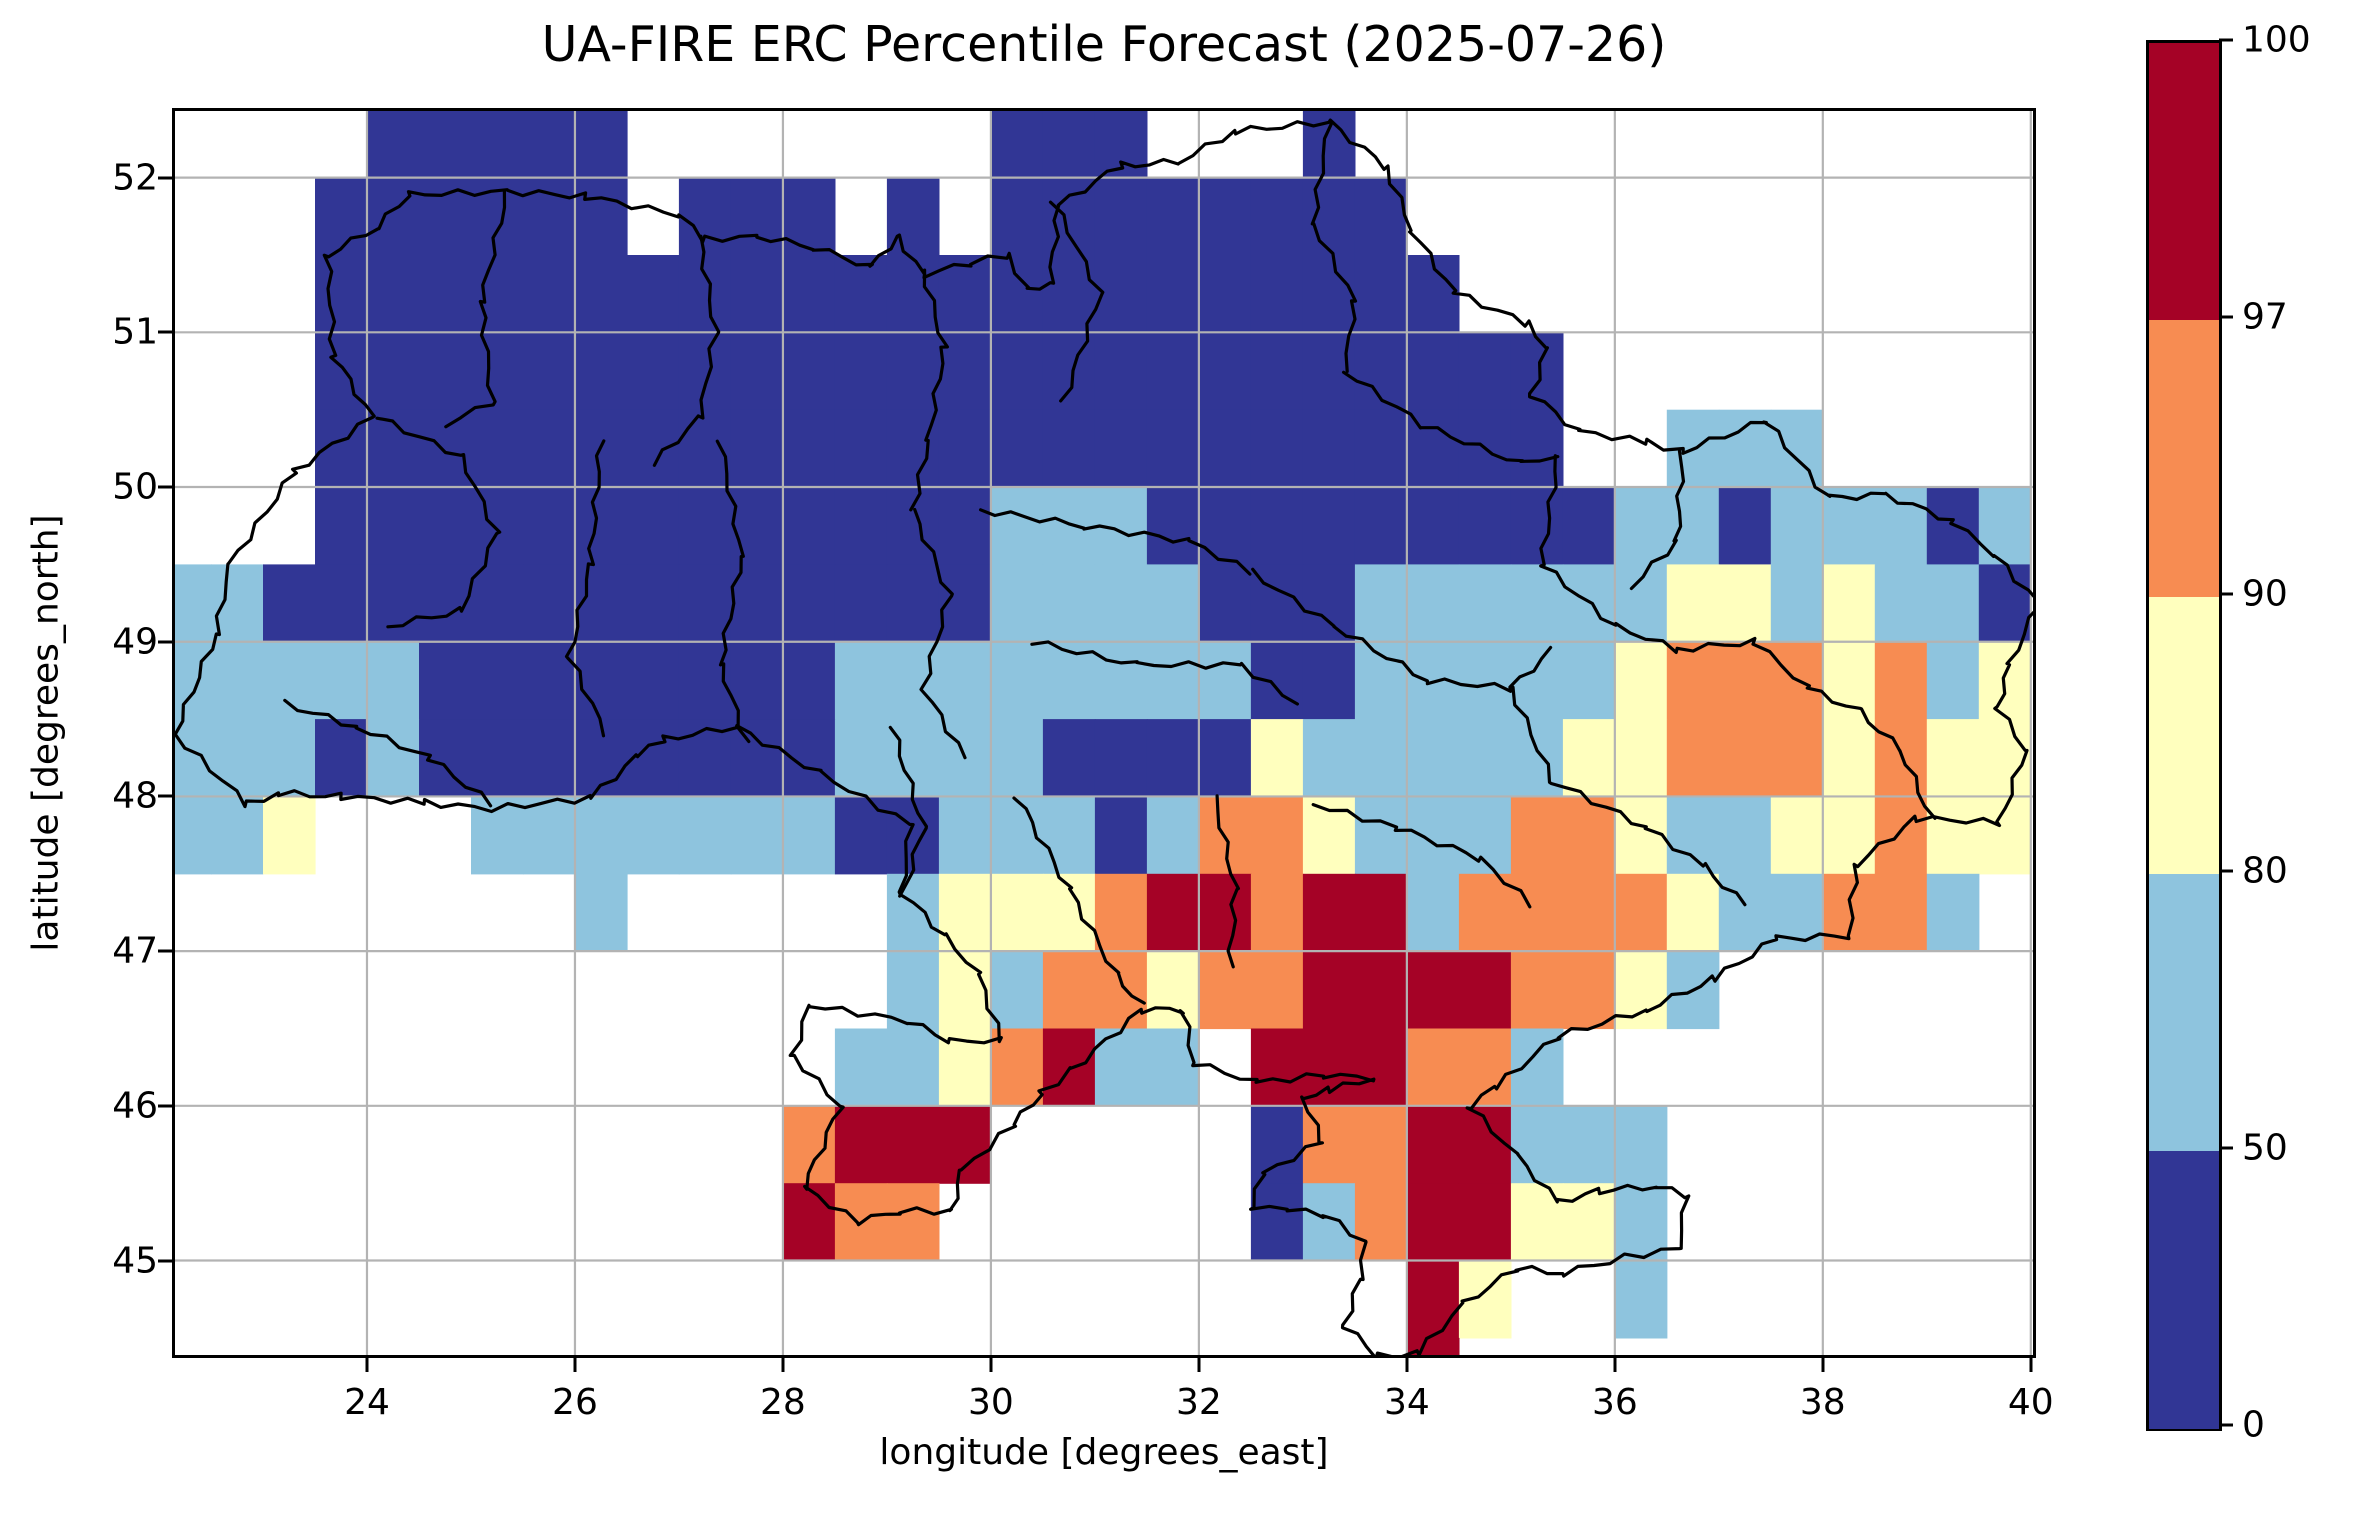 The image size is (2354, 1517). I want to click on y-tick-label: 52, so click(135, 178).